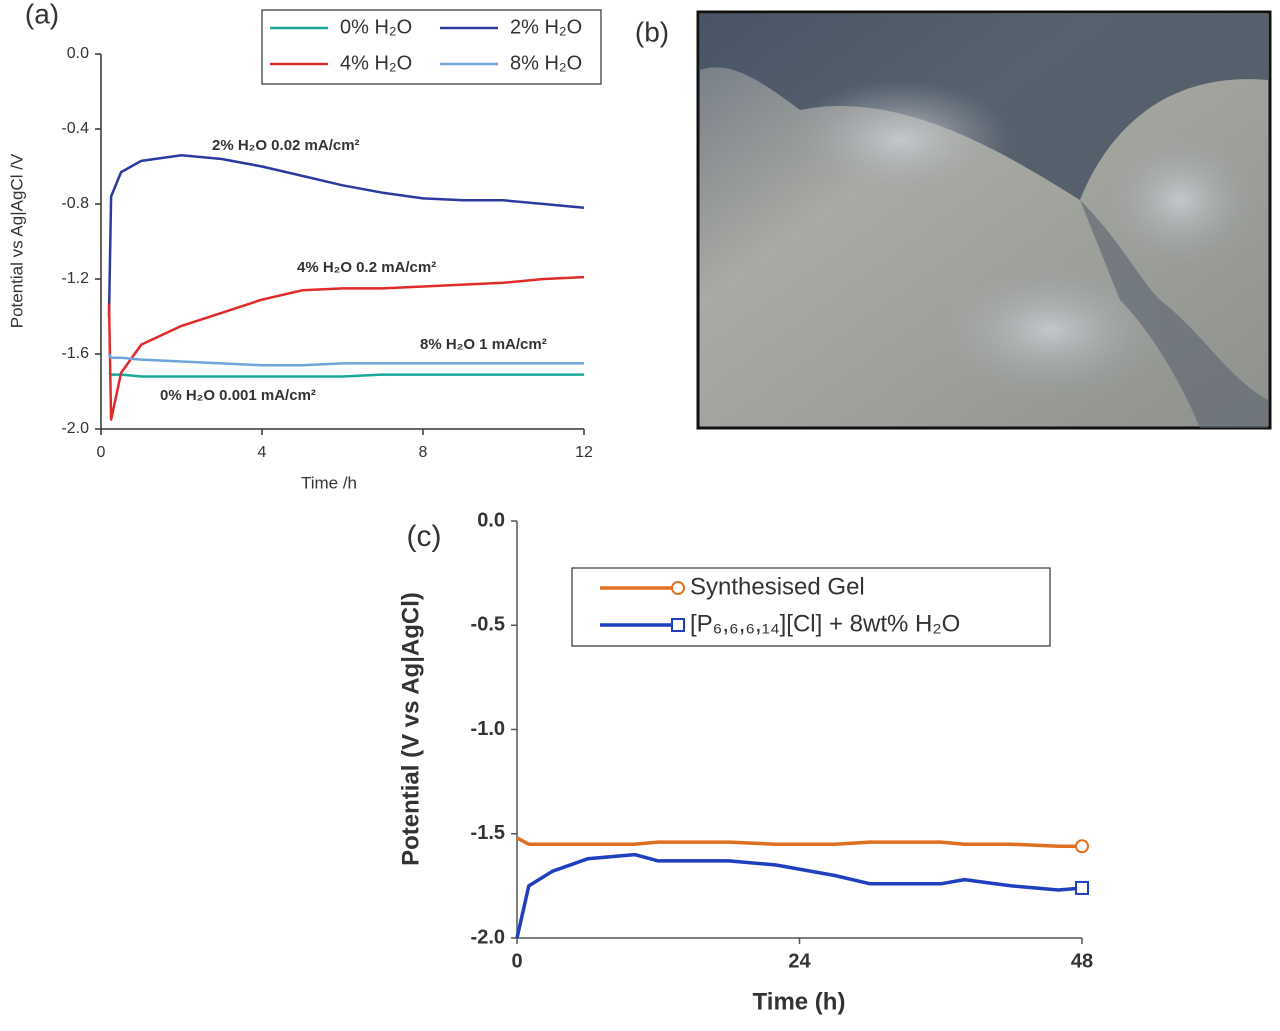  What do you see at coordinates (825, 623) in the screenshot?
I see `legend-label: [P₆,₆,₆,₁₄][Cl] + 8wt% H₂O` at bounding box center [825, 623].